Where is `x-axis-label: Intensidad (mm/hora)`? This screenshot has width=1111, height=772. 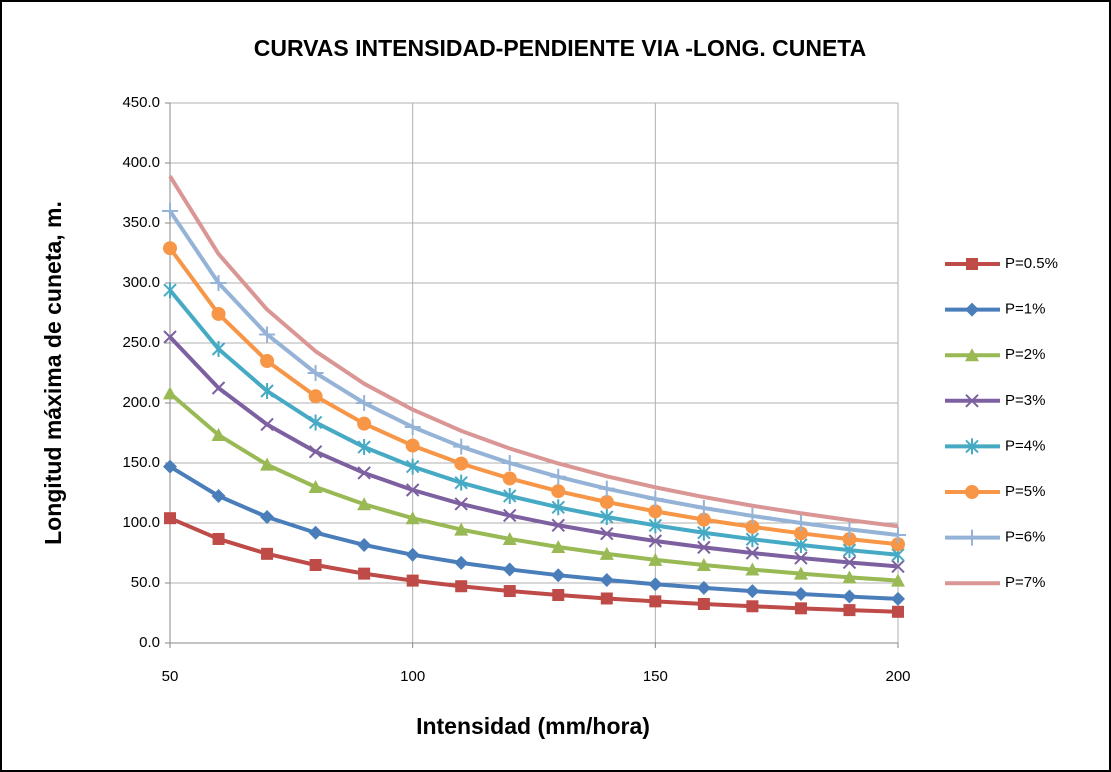
x-axis-label: Intensidad (mm/hora) is located at coordinates (533, 726).